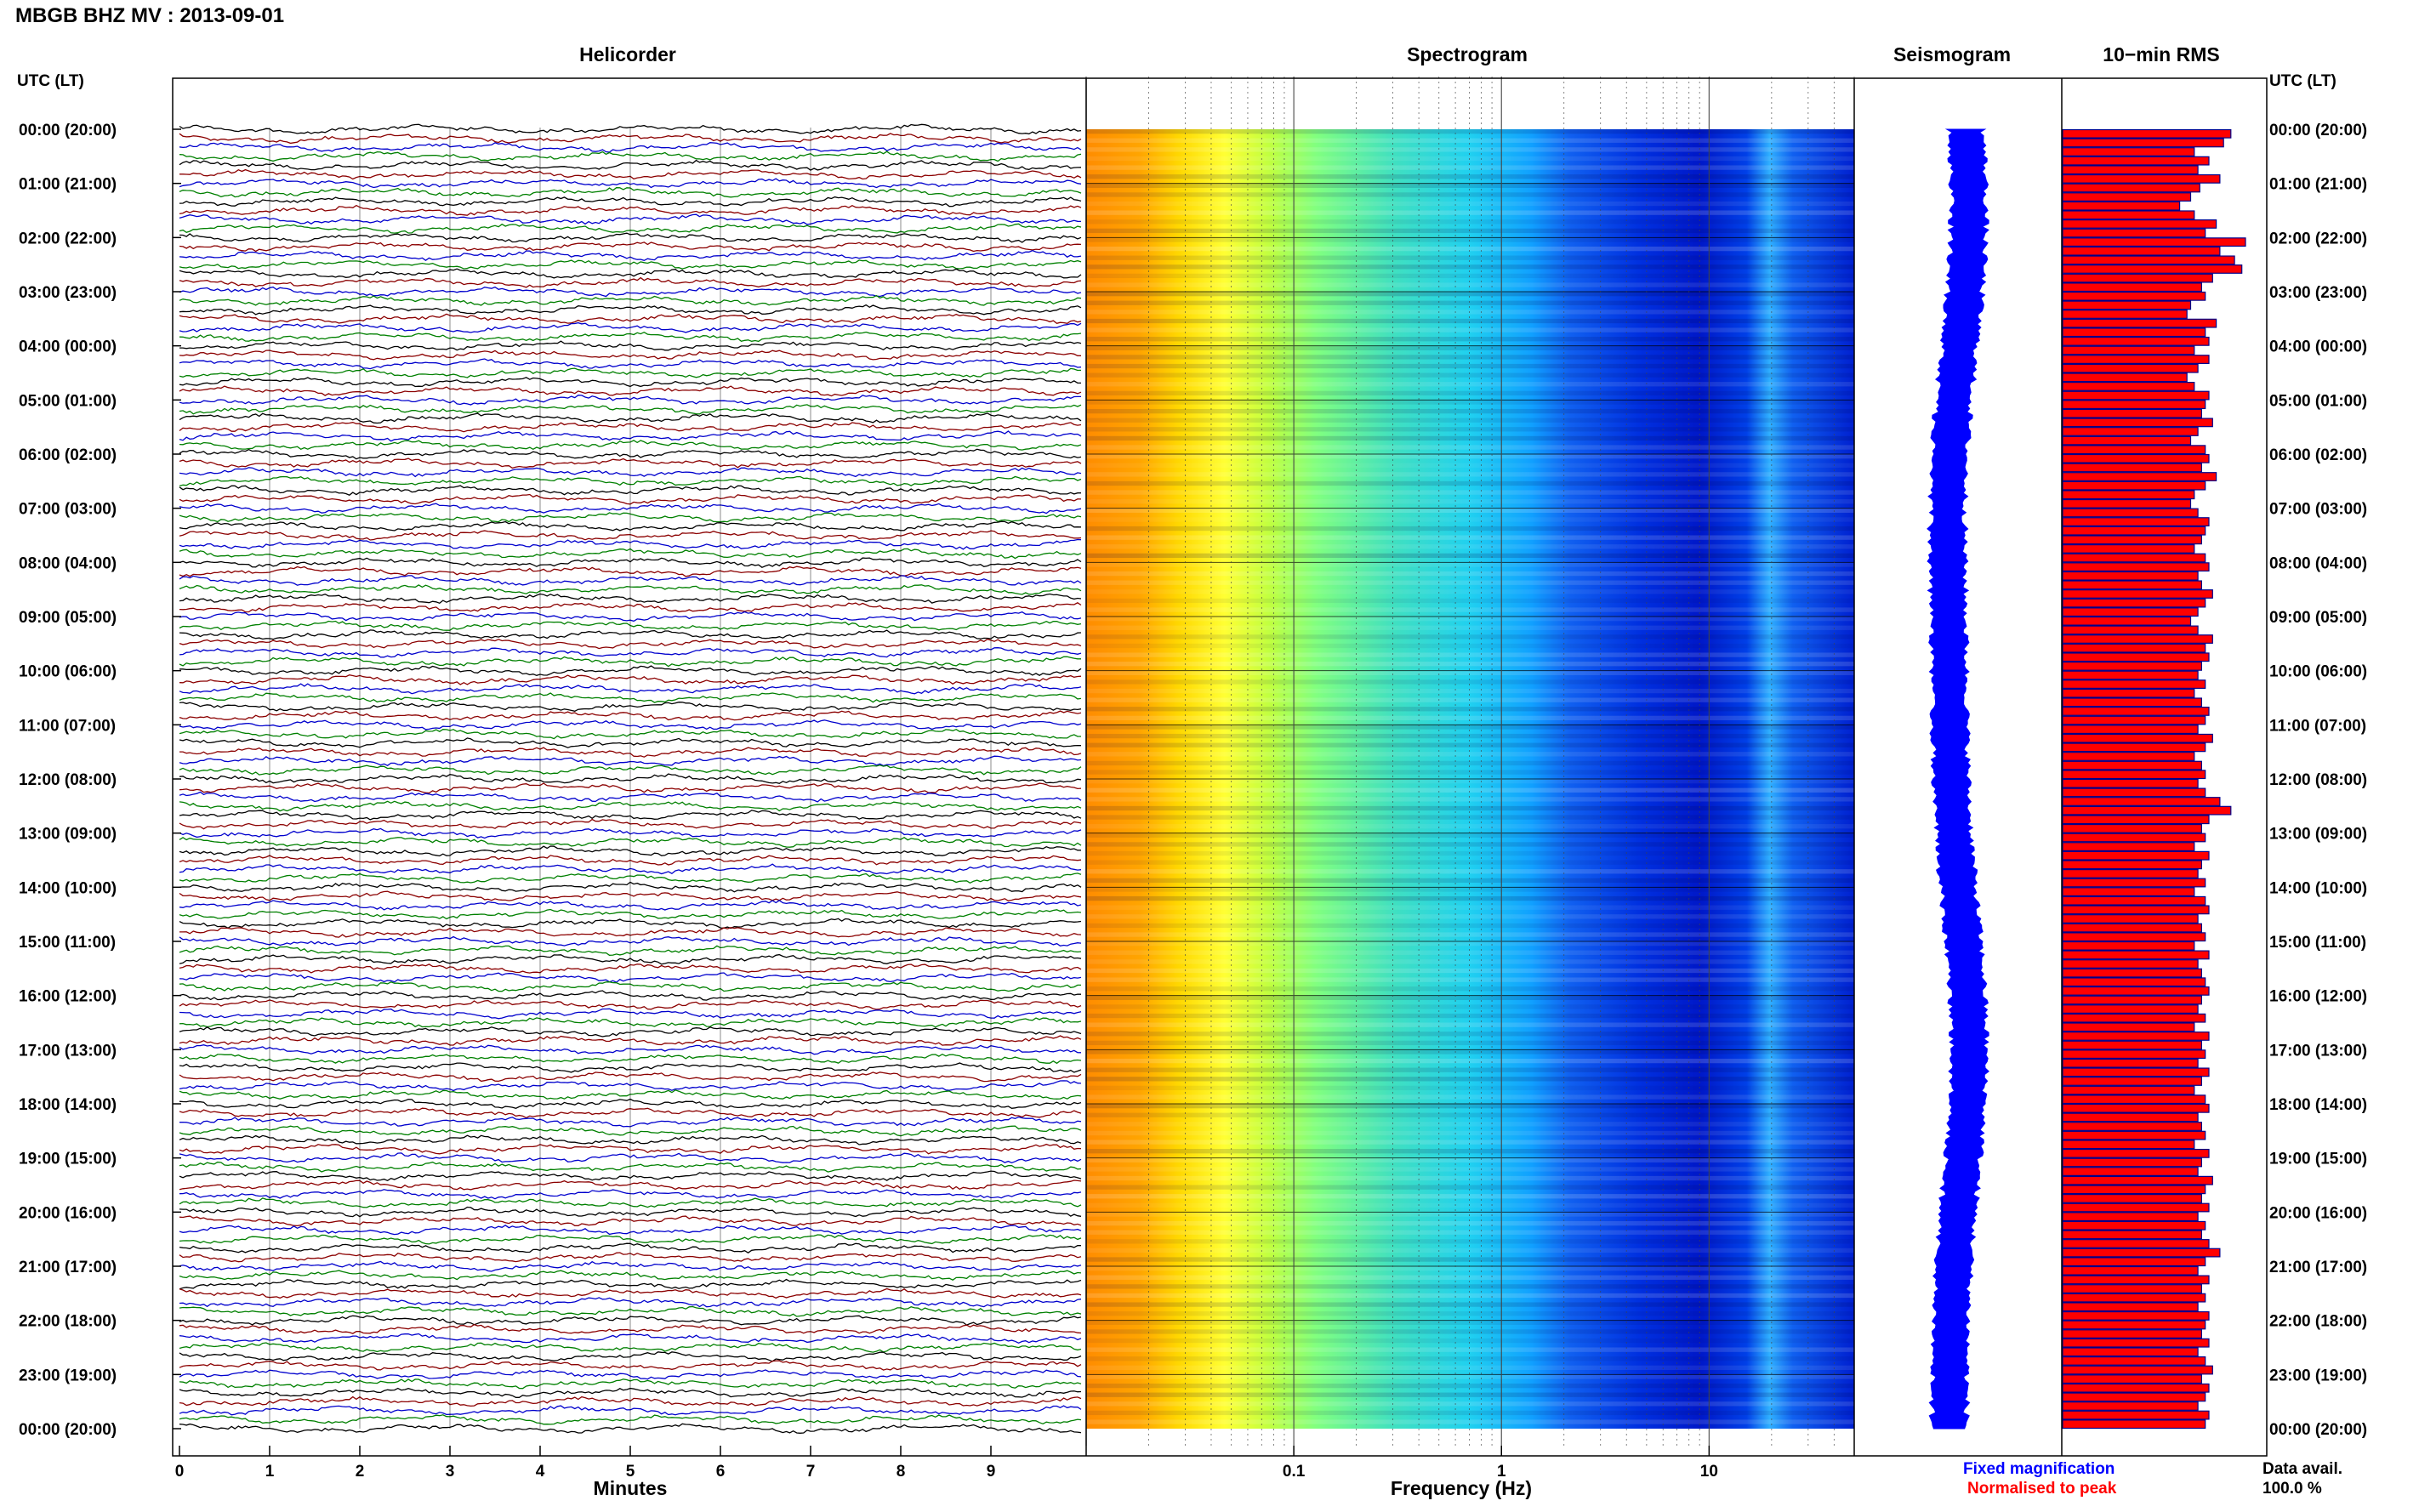  I want to click on time-tick-label-right: 23:00 (19:00), so click(2318, 1375).